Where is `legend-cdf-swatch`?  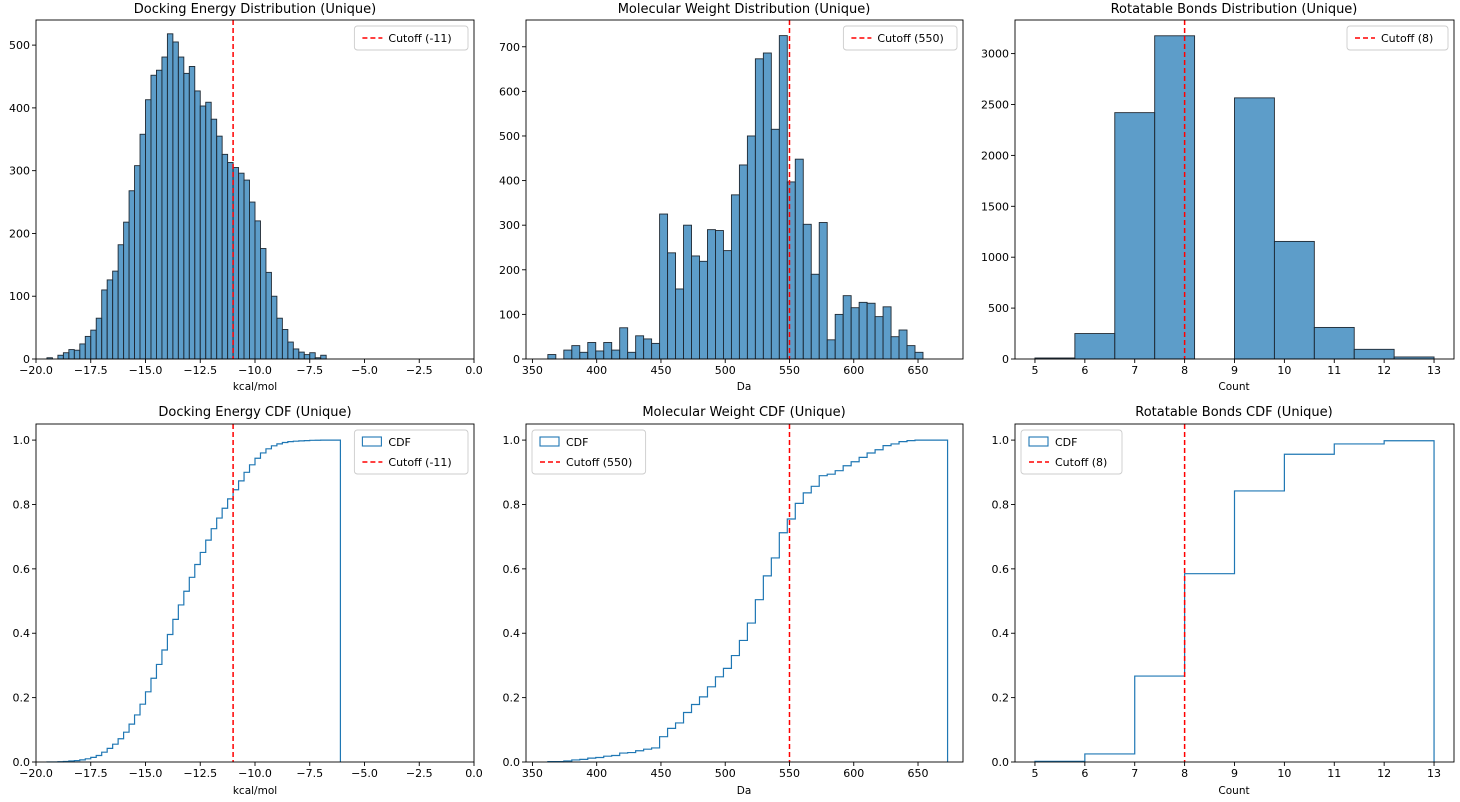
legend-cdf-swatch is located at coordinates (1038, 441).